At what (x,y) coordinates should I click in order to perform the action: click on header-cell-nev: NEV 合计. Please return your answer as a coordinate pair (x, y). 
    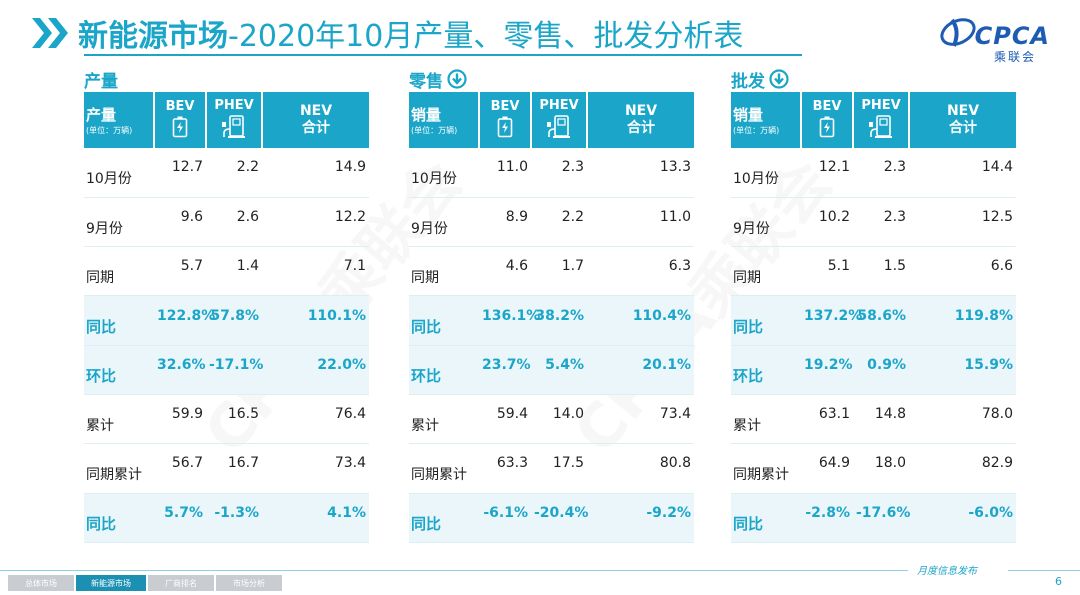
    Looking at the image, I should click on (315, 120).